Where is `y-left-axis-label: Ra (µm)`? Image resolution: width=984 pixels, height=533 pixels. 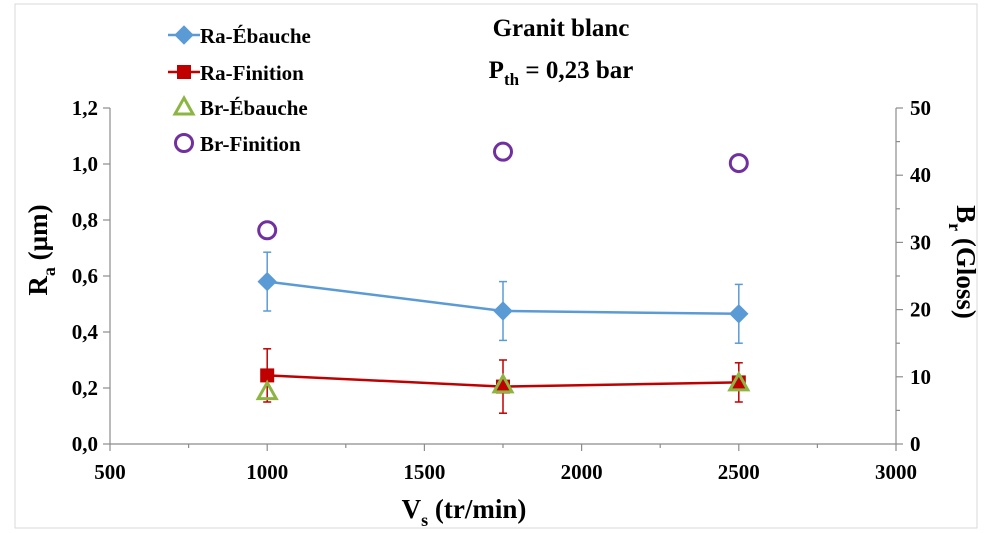
y-left-axis-label: Ra (µm) is located at coordinates (41, 249).